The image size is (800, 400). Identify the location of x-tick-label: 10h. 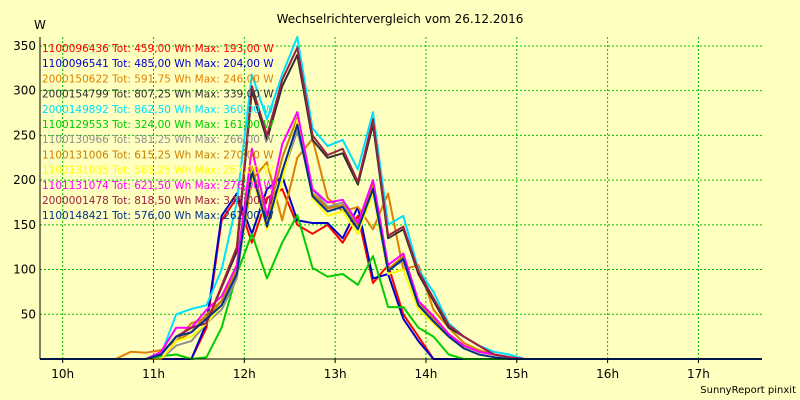
(62, 374).